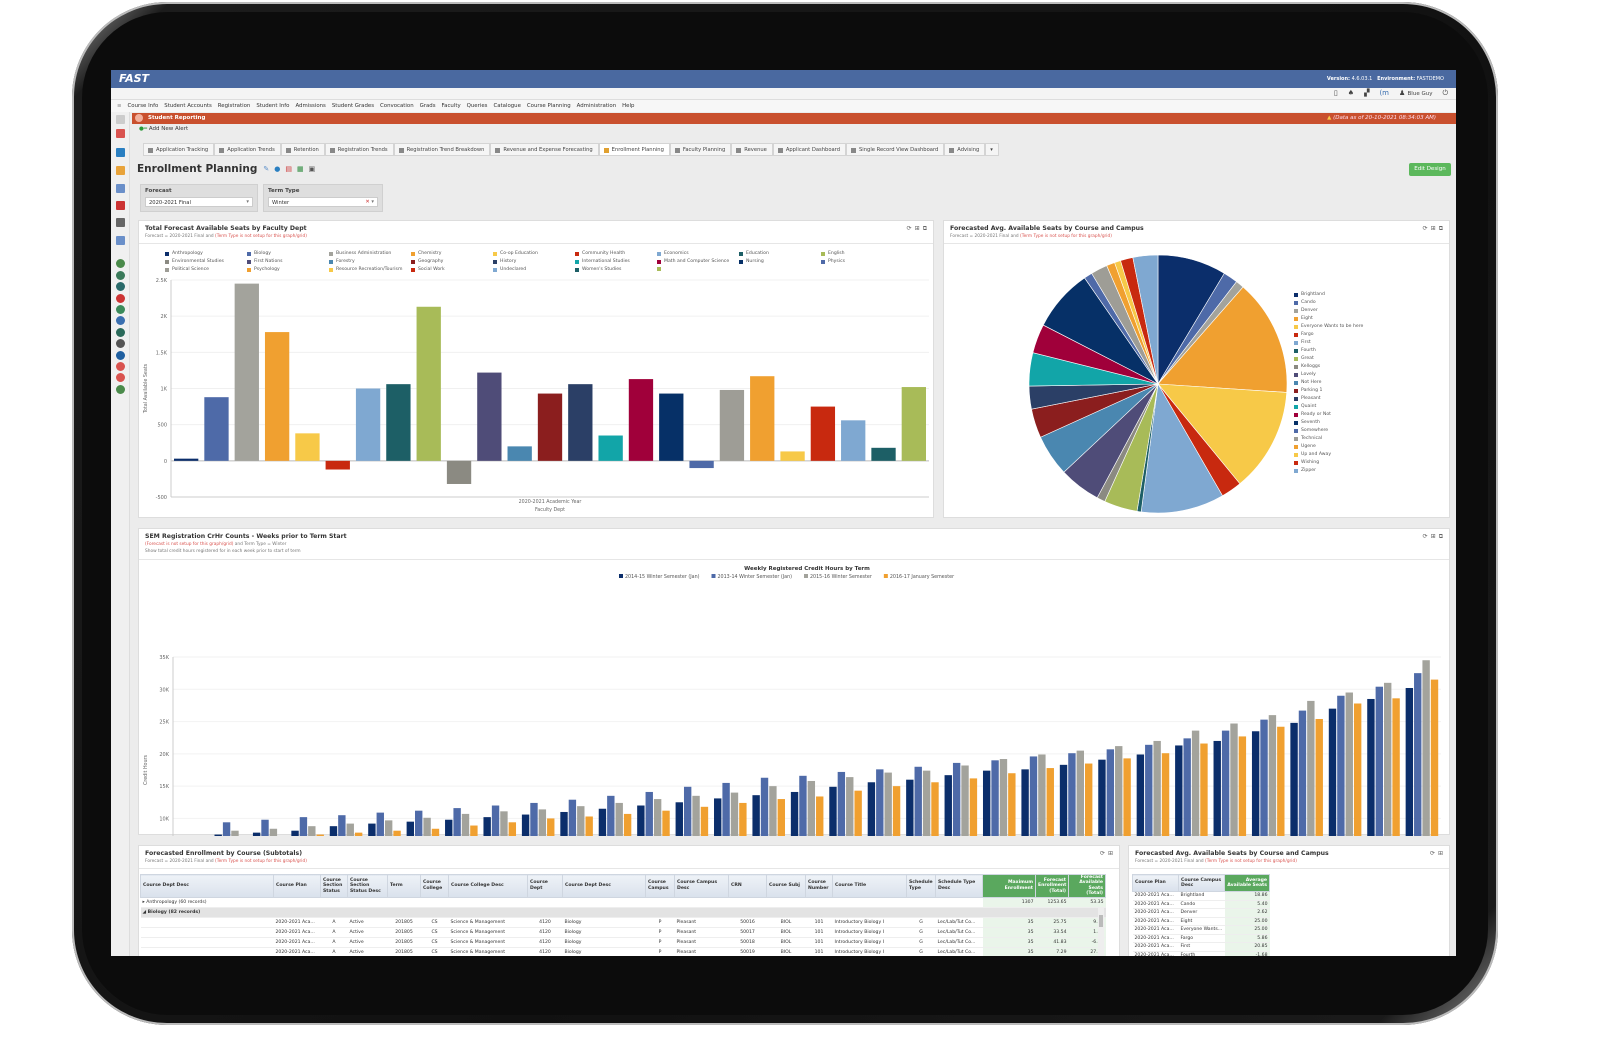 The width and height of the screenshot is (1600, 1047). I want to click on bar-international-studies, so click(610, 448).